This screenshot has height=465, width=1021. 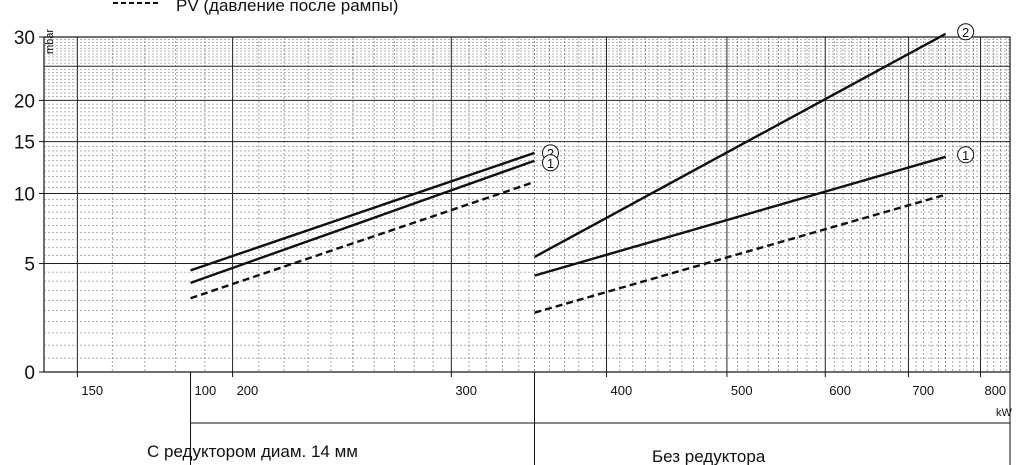 What do you see at coordinates (541, 385) in the screenshot?
I see `x-axis-ticks: 150 100 200 300 400 500 600 700 800` at bounding box center [541, 385].